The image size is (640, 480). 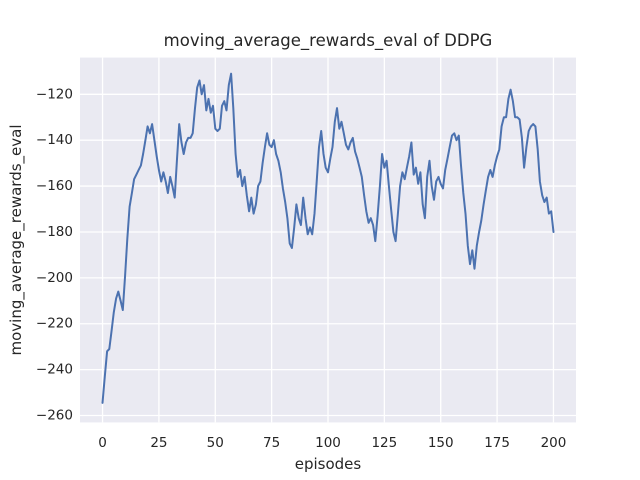 I want to click on y-tick-label: −120, so click(x=54, y=94).